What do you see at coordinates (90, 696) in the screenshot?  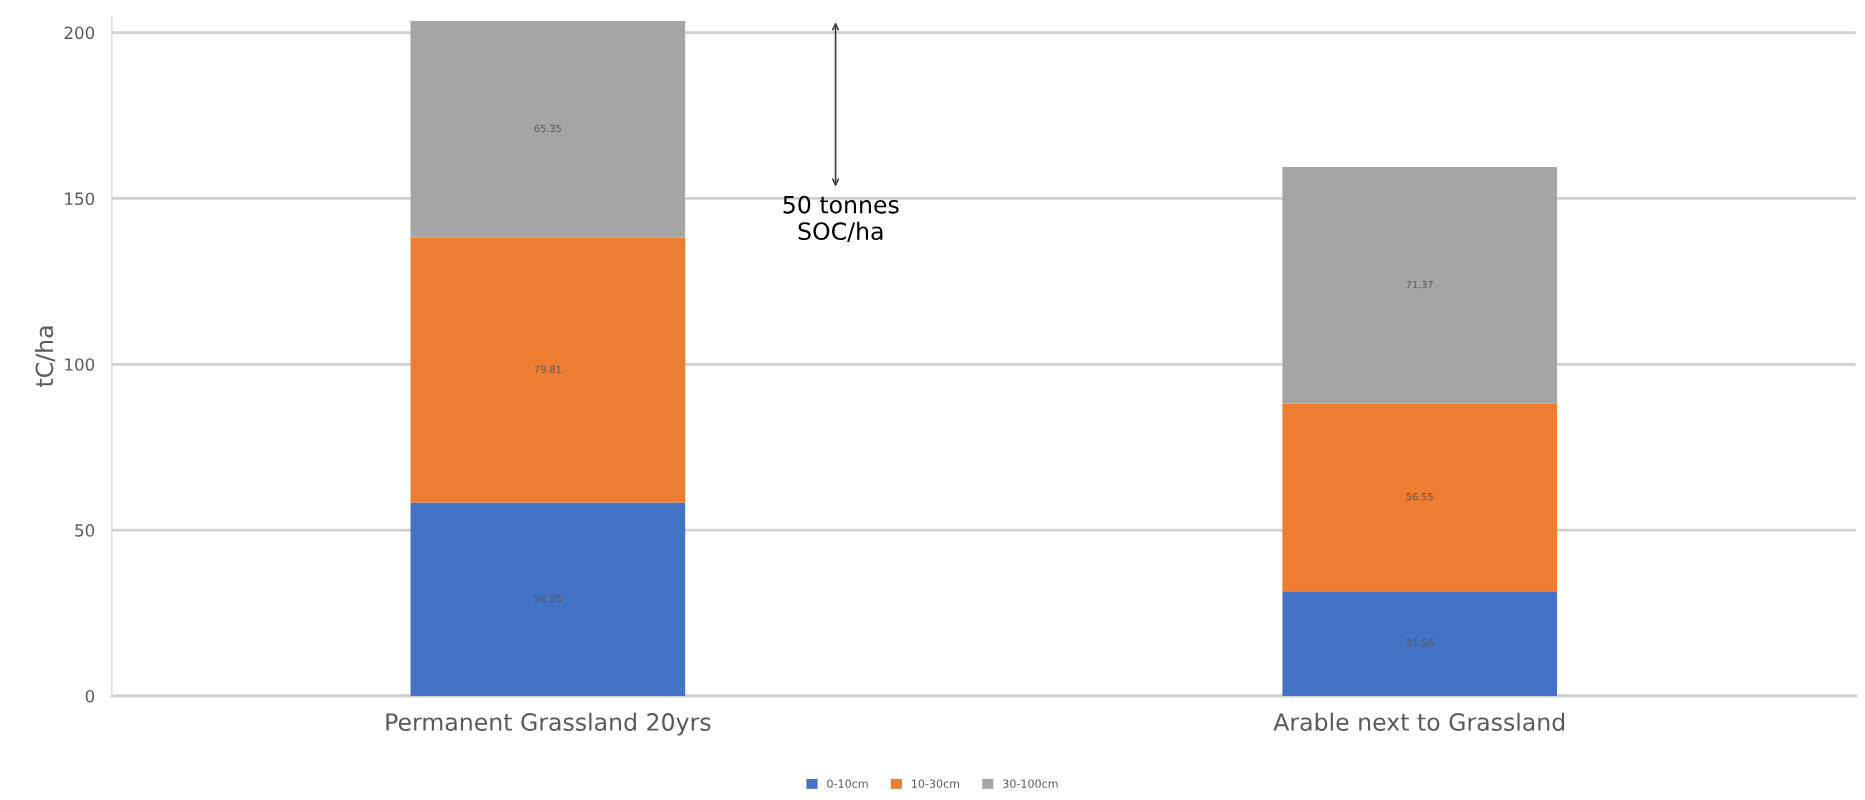 I see `y-tick-label: 0` at bounding box center [90, 696].